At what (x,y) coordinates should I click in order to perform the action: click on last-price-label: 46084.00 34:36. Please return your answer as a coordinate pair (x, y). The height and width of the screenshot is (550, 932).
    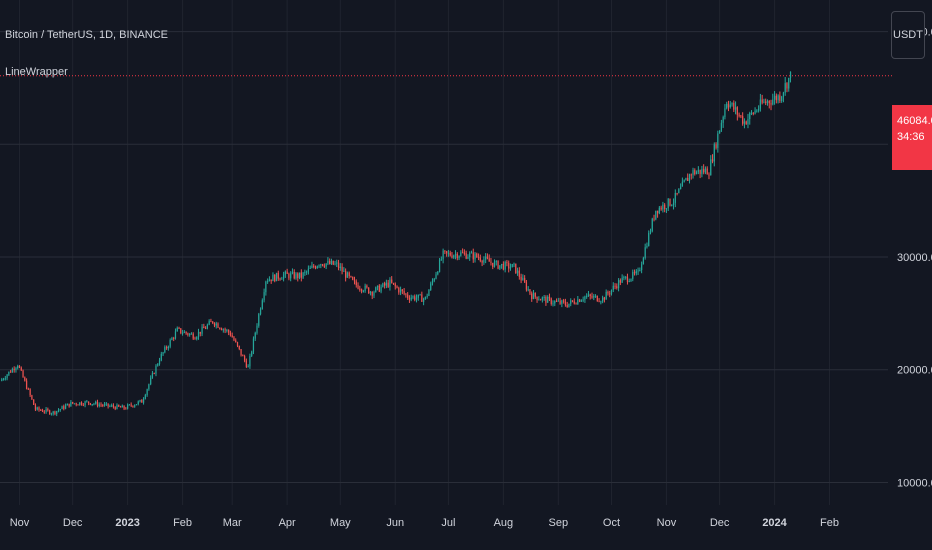
    Looking at the image, I should click on (912, 137).